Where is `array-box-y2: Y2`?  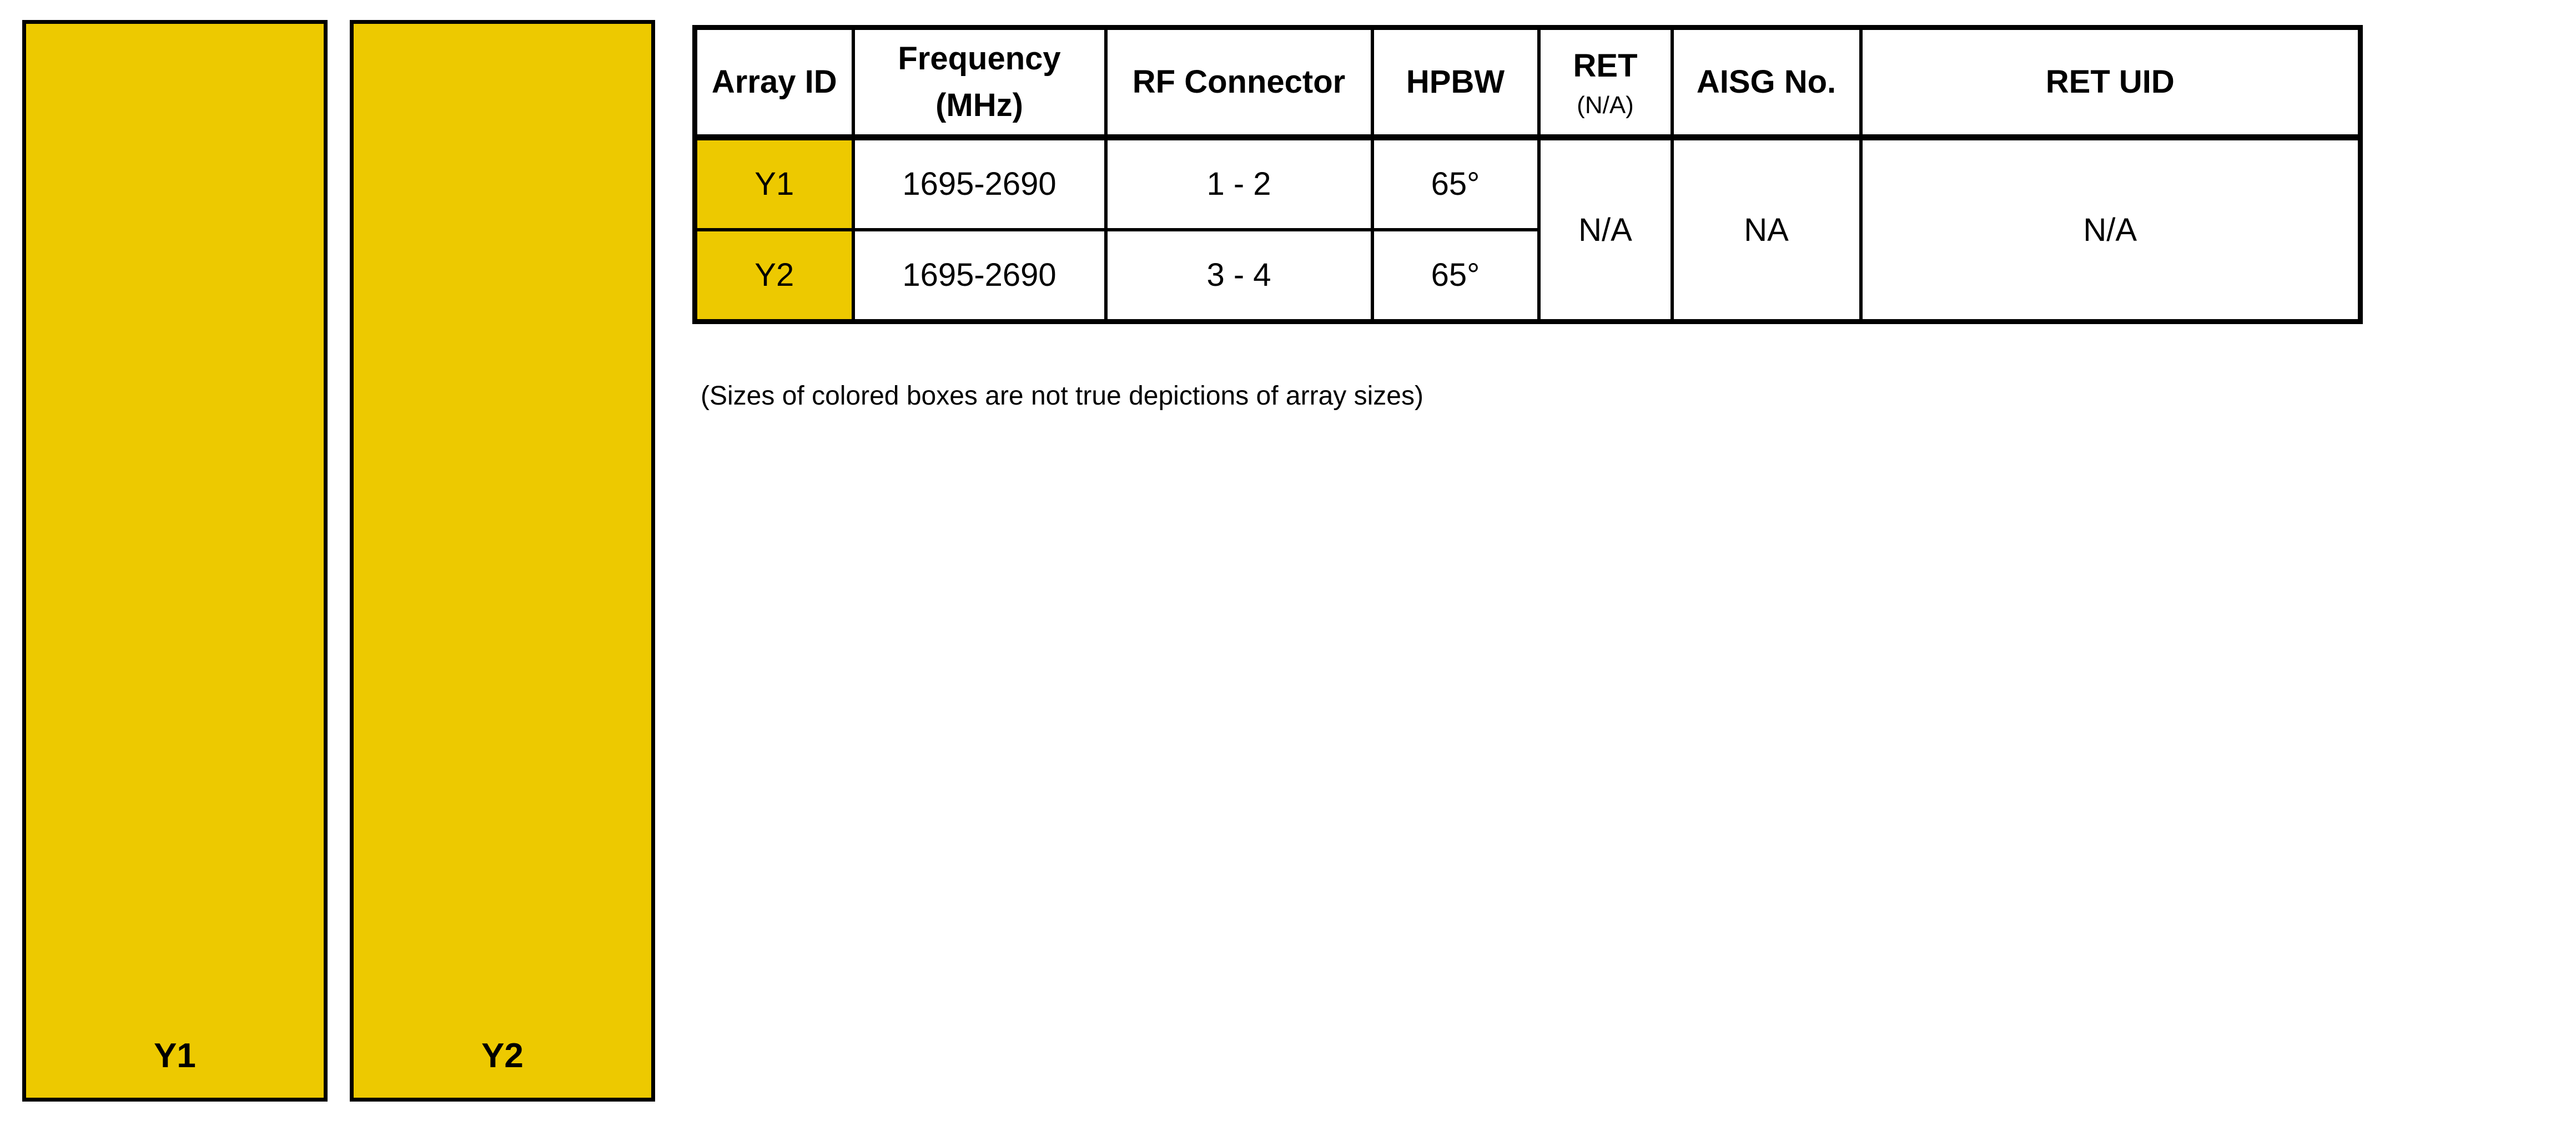 array-box-y2: Y2 is located at coordinates (503, 561).